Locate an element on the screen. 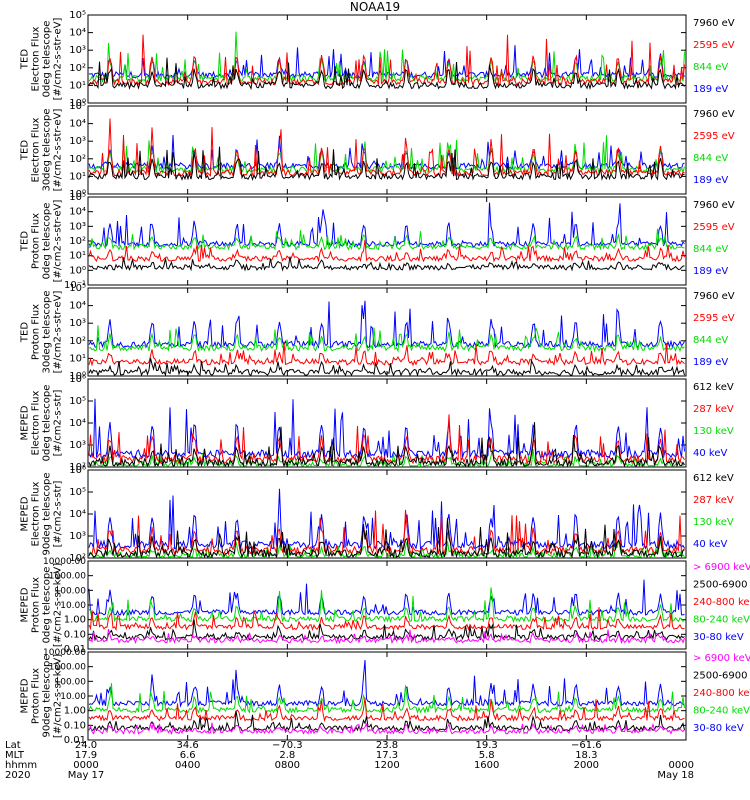  x-row-label: Lat is located at coordinates (13, 745).